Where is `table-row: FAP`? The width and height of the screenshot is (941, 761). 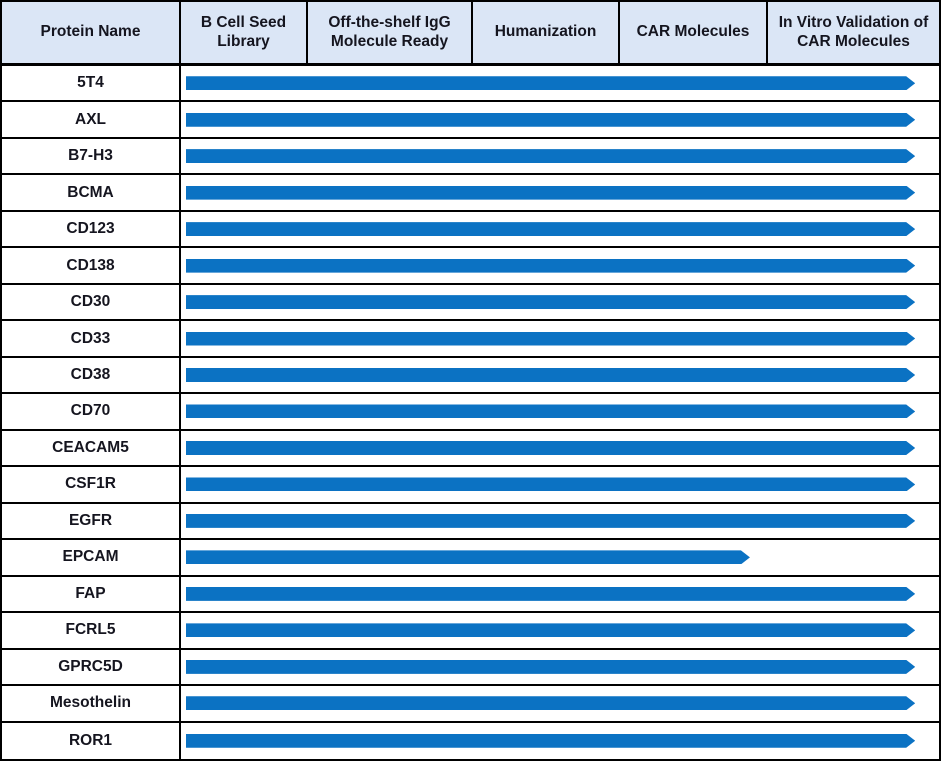 table-row: FAP is located at coordinates (470, 595).